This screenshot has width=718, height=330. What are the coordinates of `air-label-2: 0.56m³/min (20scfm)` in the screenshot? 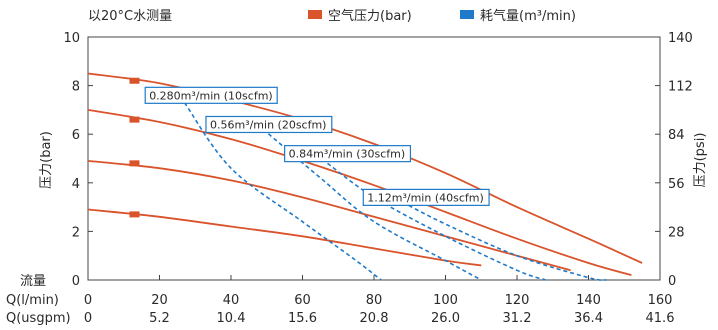 It's located at (268, 124).